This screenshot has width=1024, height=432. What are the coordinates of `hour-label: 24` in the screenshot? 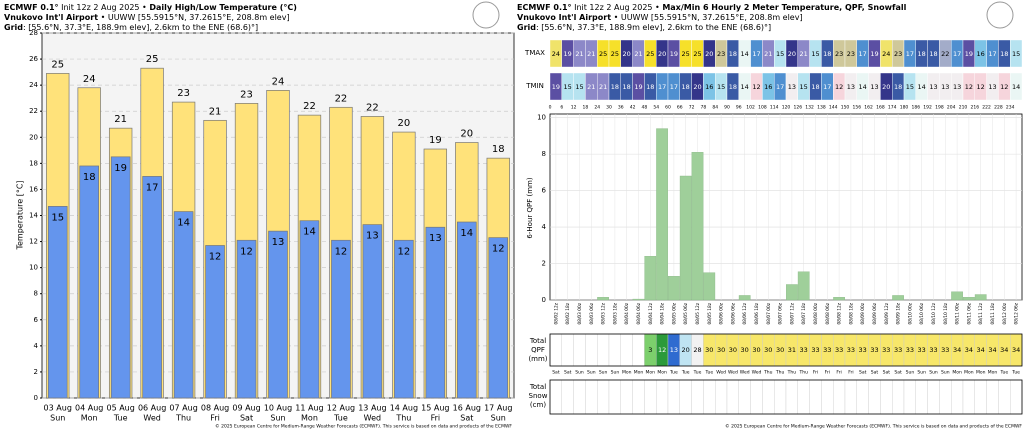 It's located at (597, 108).